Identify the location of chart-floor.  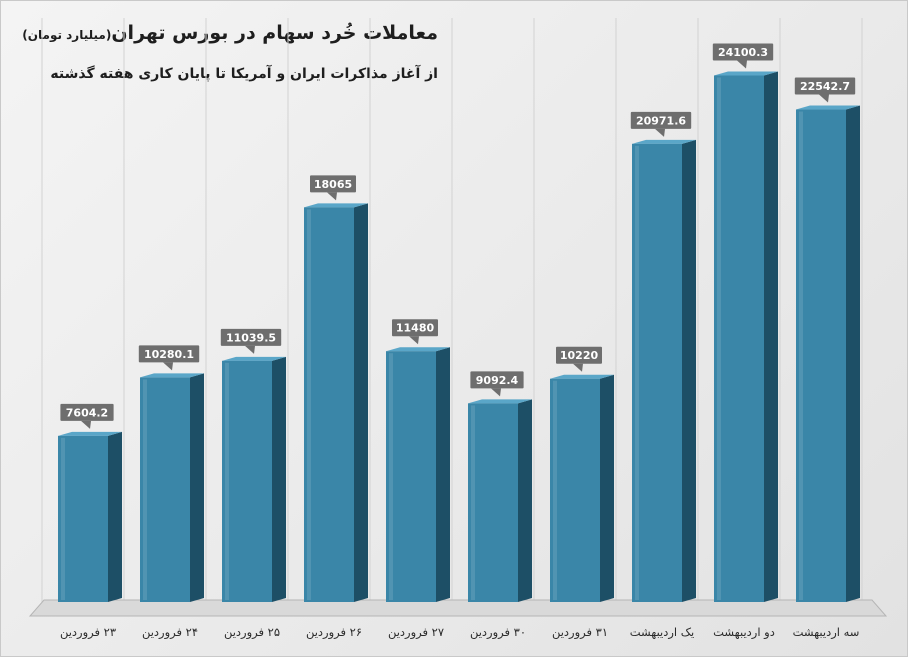
(458, 608).